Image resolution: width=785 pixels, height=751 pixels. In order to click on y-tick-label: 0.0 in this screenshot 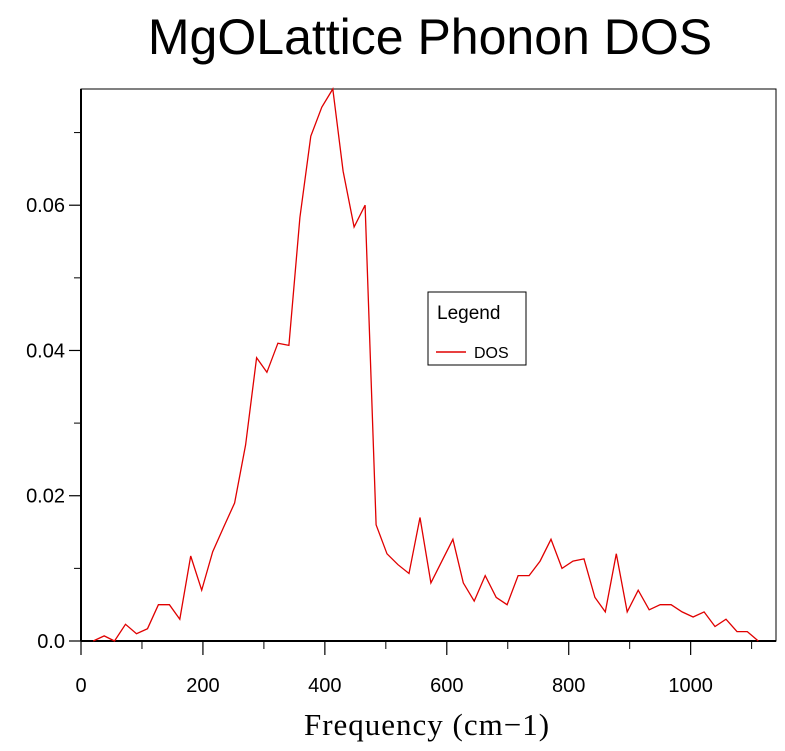, I will do `click(51, 642)`.